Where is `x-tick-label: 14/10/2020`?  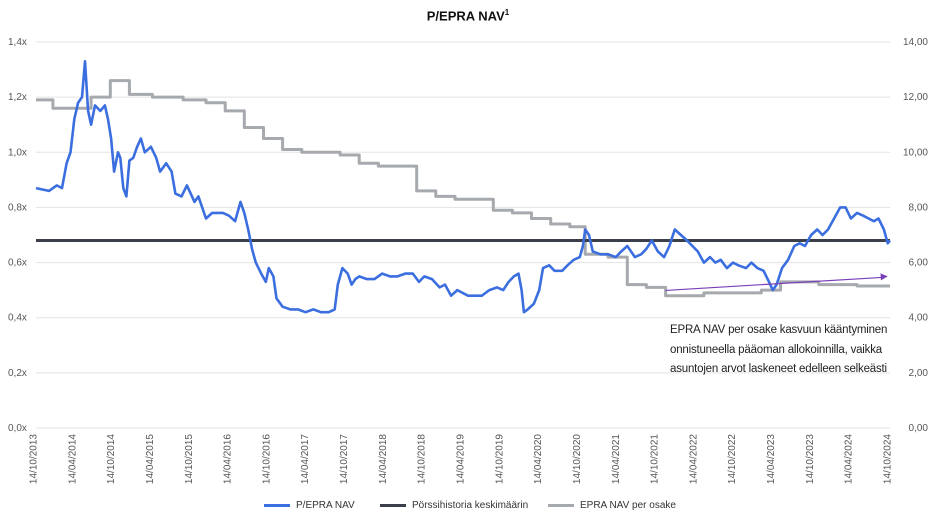 x-tick-label: 14/10/2020 is located at coordinates (577, 459).